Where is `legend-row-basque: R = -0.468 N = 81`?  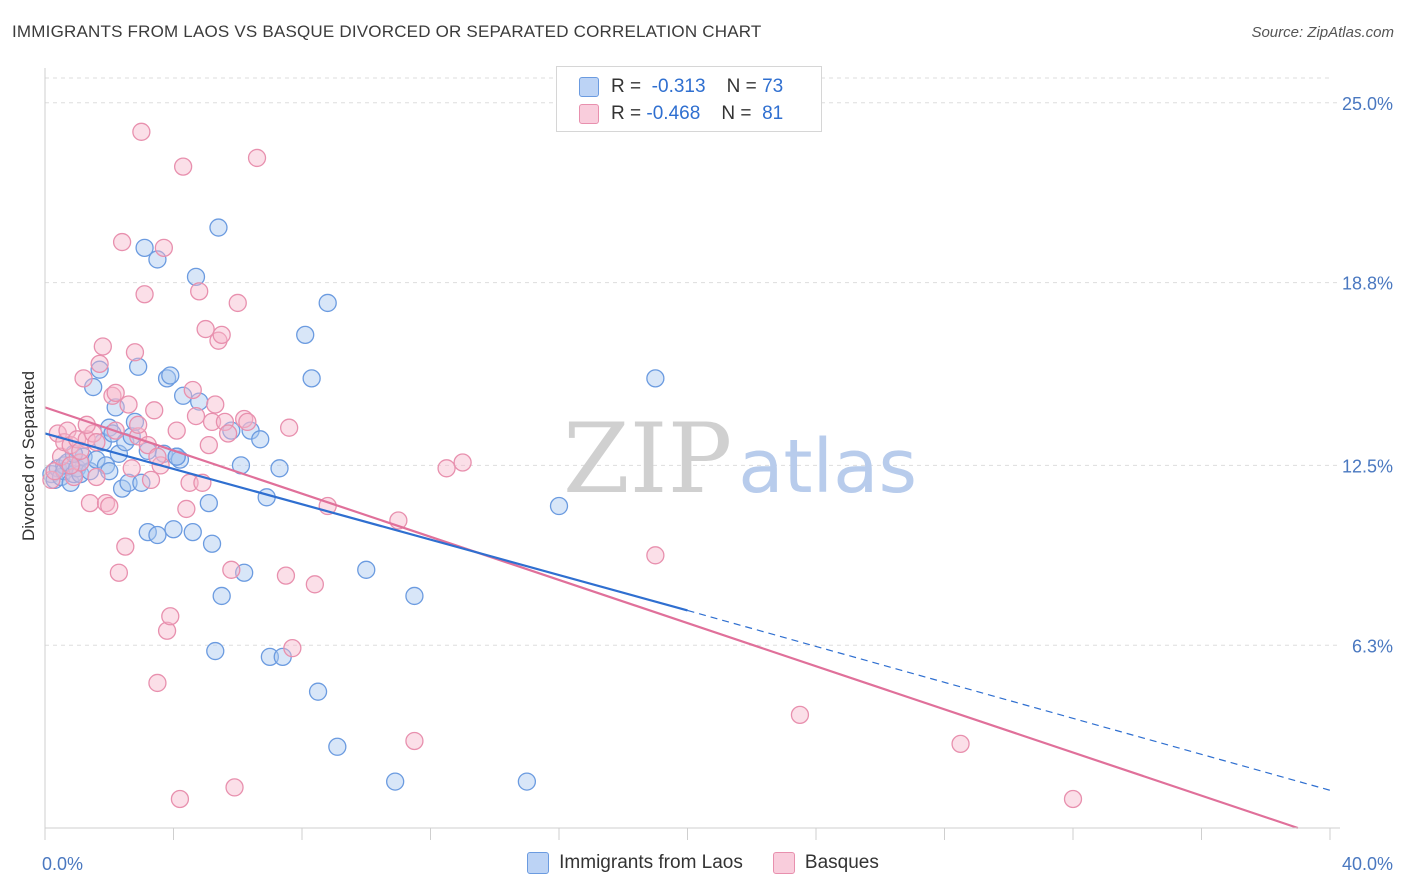
legend-row-basque: R = -0.468 N = 81 is located at coordinates (681, 114).